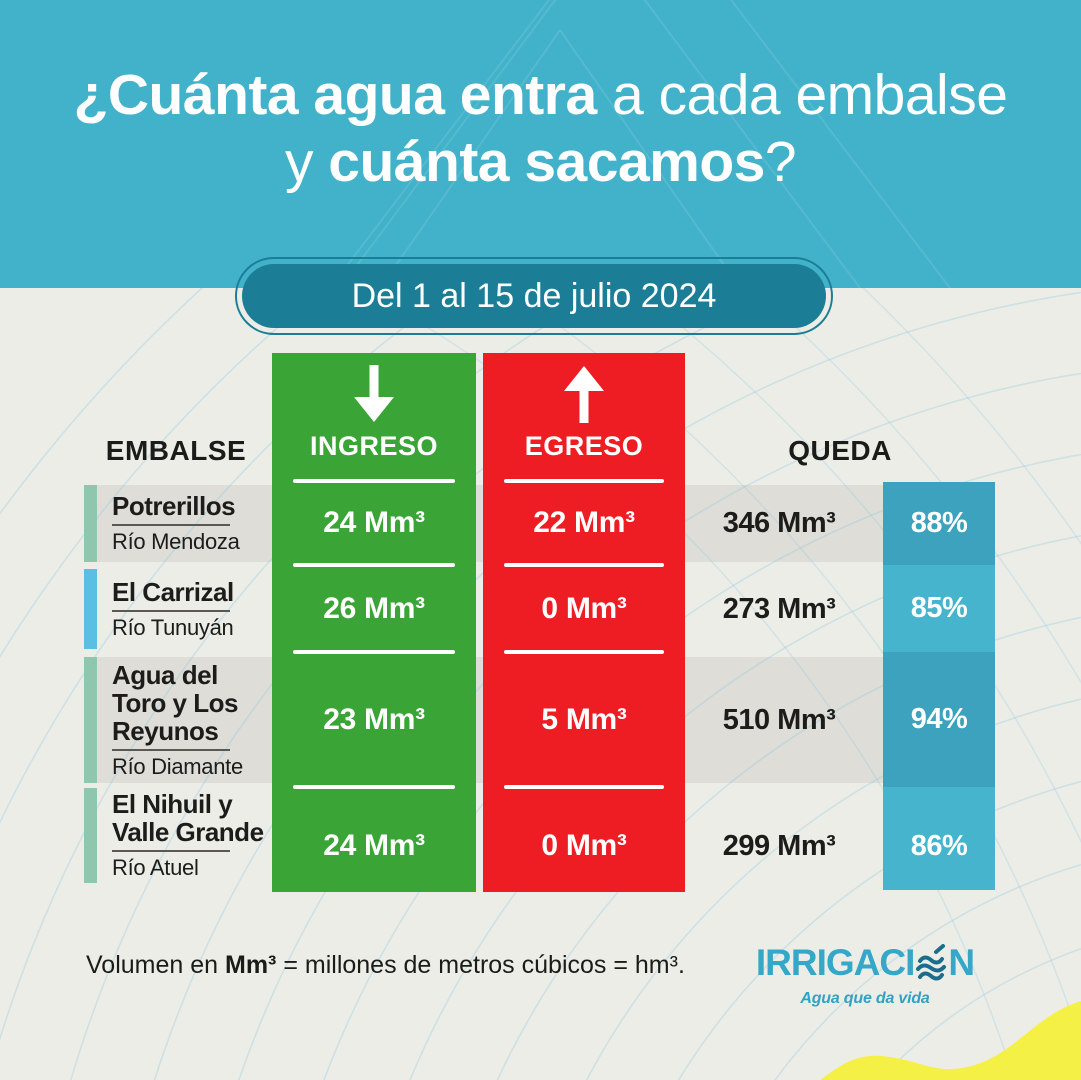 The height and width of the screenshot is (1080, 1081). Describe the element at coordinates (584, 522) in the screenshot. I see `egreso-value: 22 Mm³` at that location.